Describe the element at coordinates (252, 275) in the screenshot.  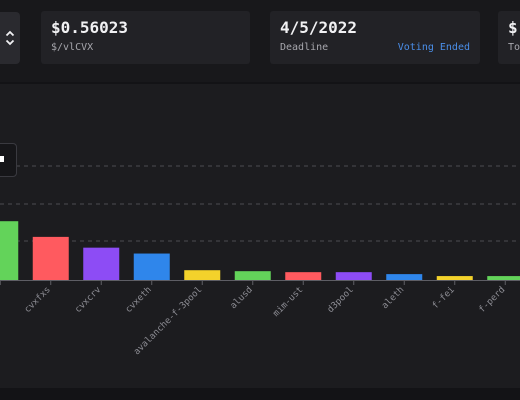
I see `bar-alusd` at that location.